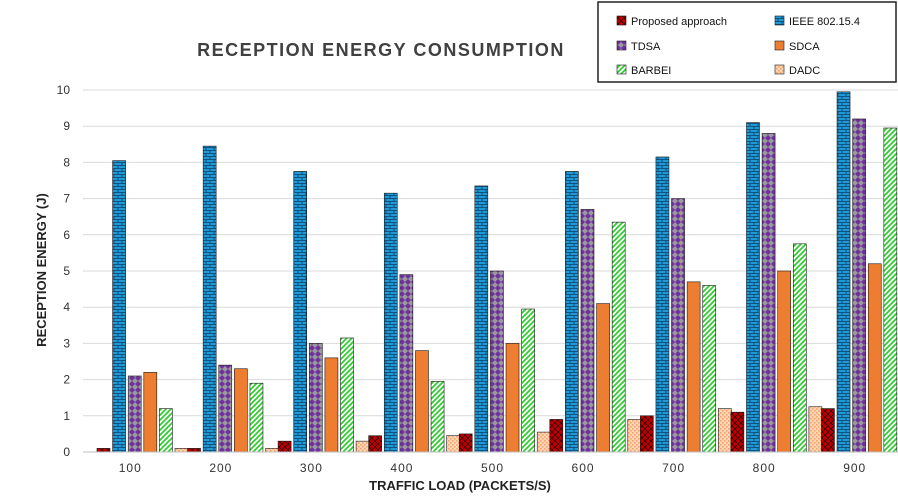  Describe the element at coordinates (673, 468) in the screenshot. I see `x-tick-label: 700` at that location.